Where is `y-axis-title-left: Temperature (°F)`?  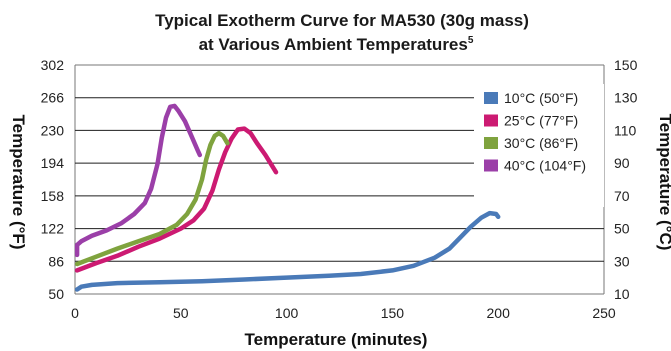
y-axis-title-left: Temperature (°F) is located at coordinates (18, 182).